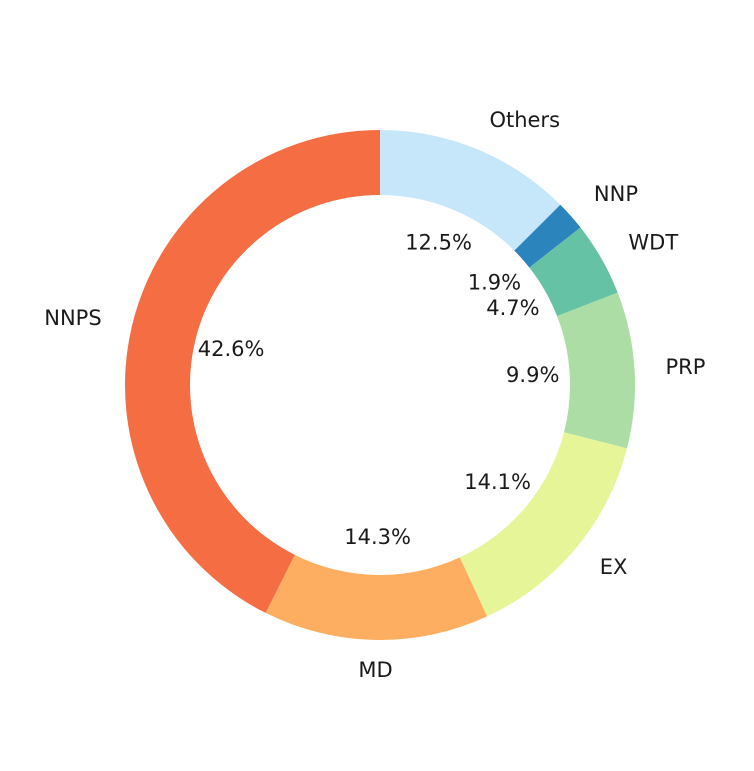  I want to click on percent-label-wdt: 4.7%, so click(512, 308).